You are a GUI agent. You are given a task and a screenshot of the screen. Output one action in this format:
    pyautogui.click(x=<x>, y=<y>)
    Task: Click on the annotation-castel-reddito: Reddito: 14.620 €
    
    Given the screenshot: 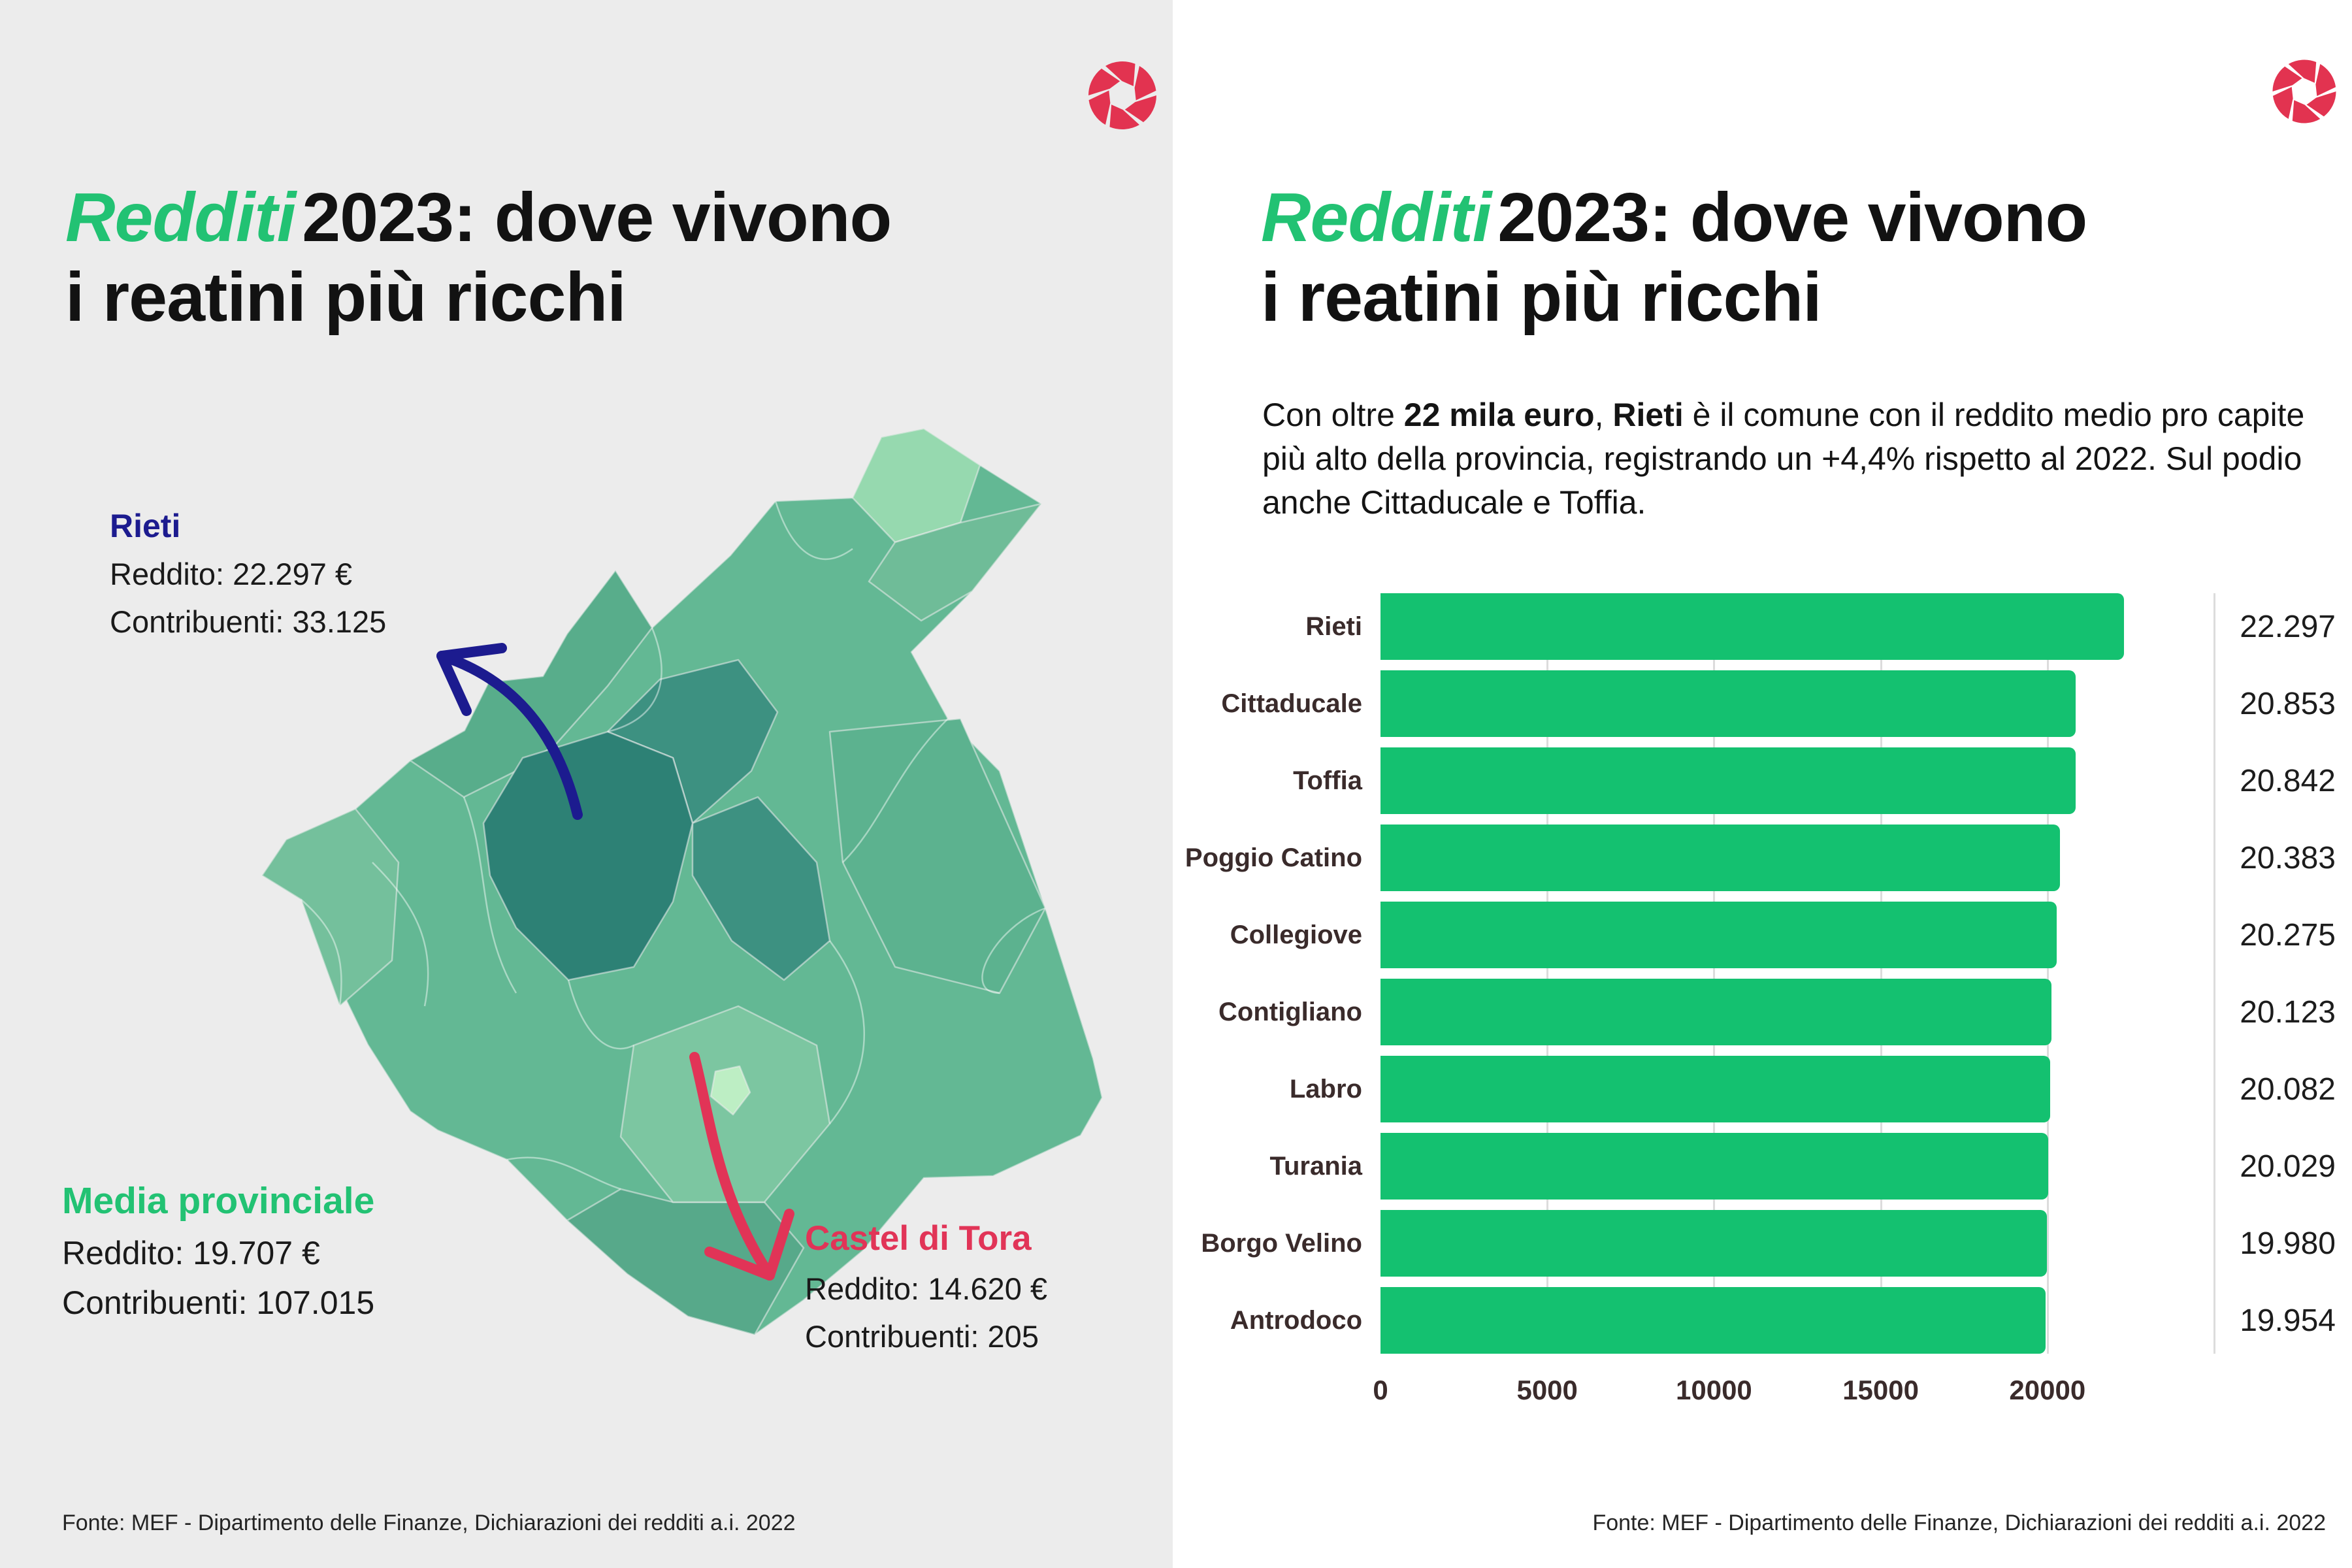 What is the action you would take?
    pyautogui.click(x=926, y=1288)
    